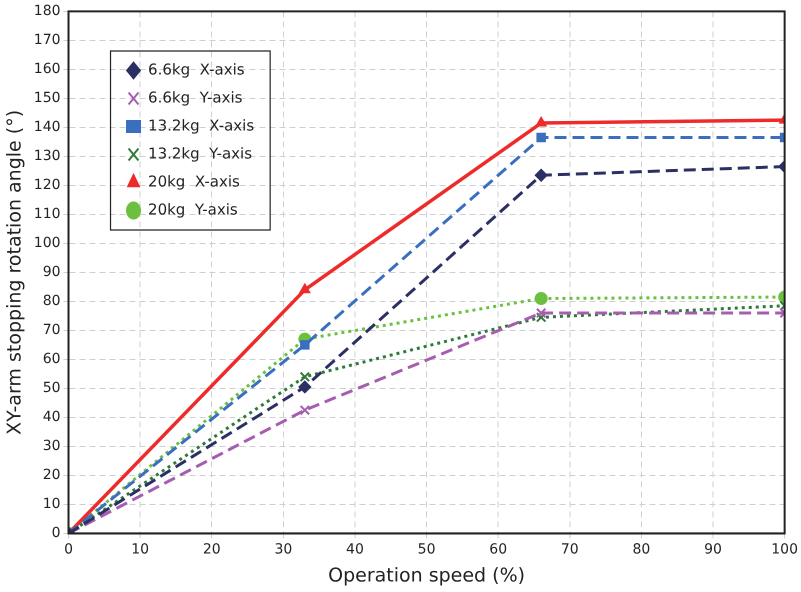 This screenshot has width=801, height=592. Describe the element at coordinates (784, 549) in the screenshot. I see `x-tick-label: 100` at that location.